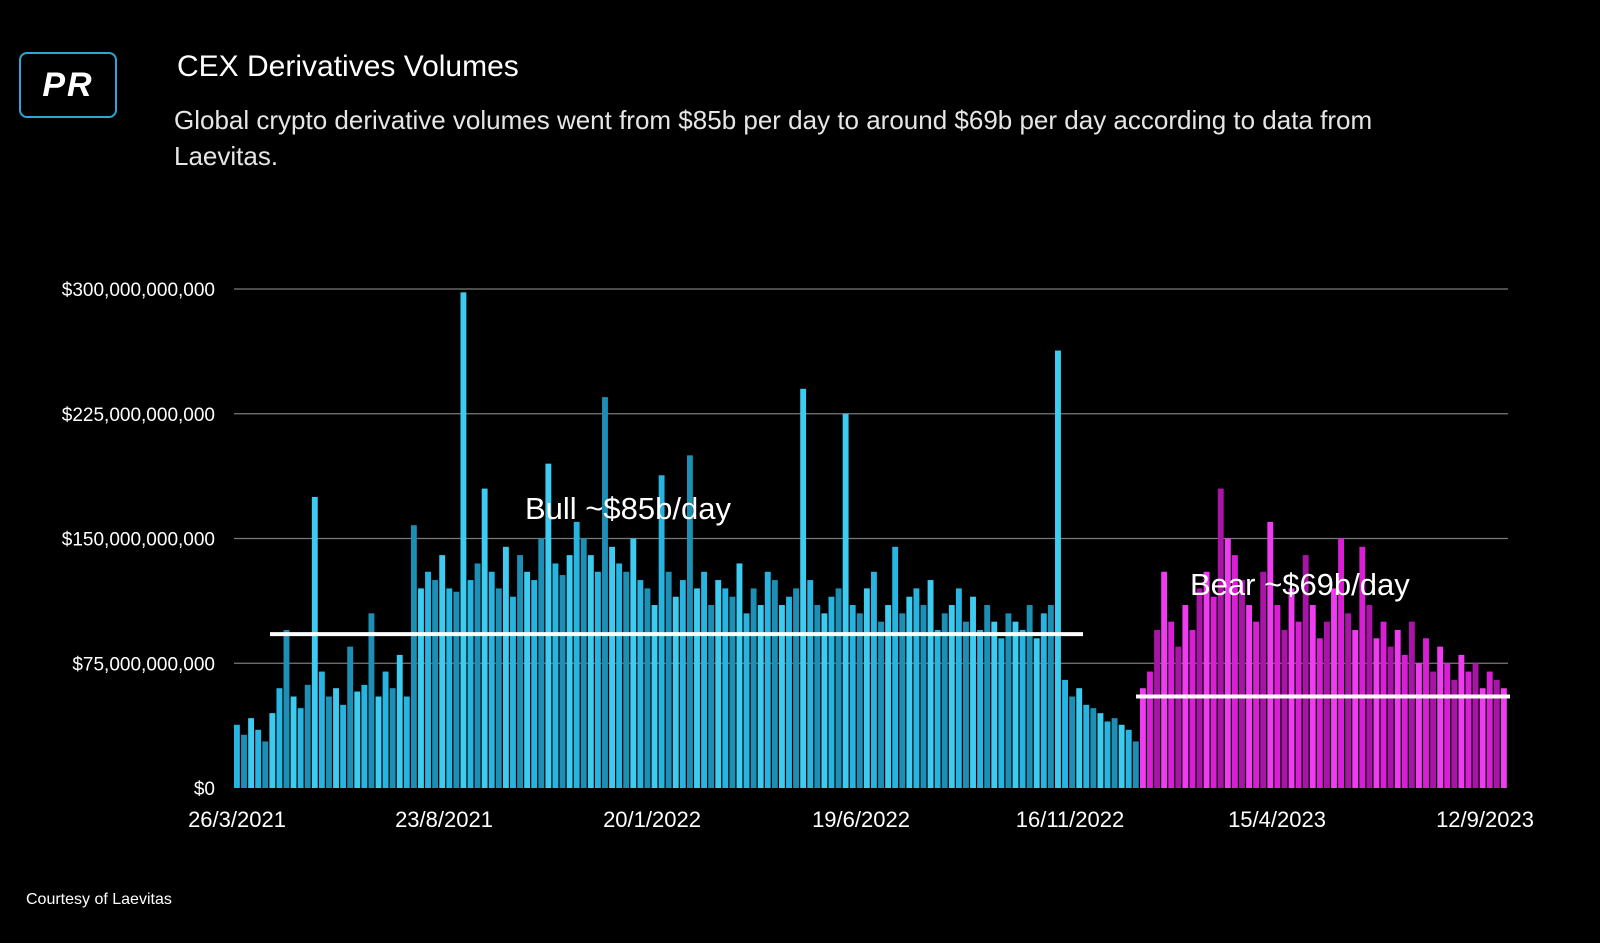 This screenshot has width=1600, height=943. What do you see at coordinates (348, 66) in the screenshot?
I see `chart-title: CEX Derivatives Volumes` at bounding box center [348, 66].